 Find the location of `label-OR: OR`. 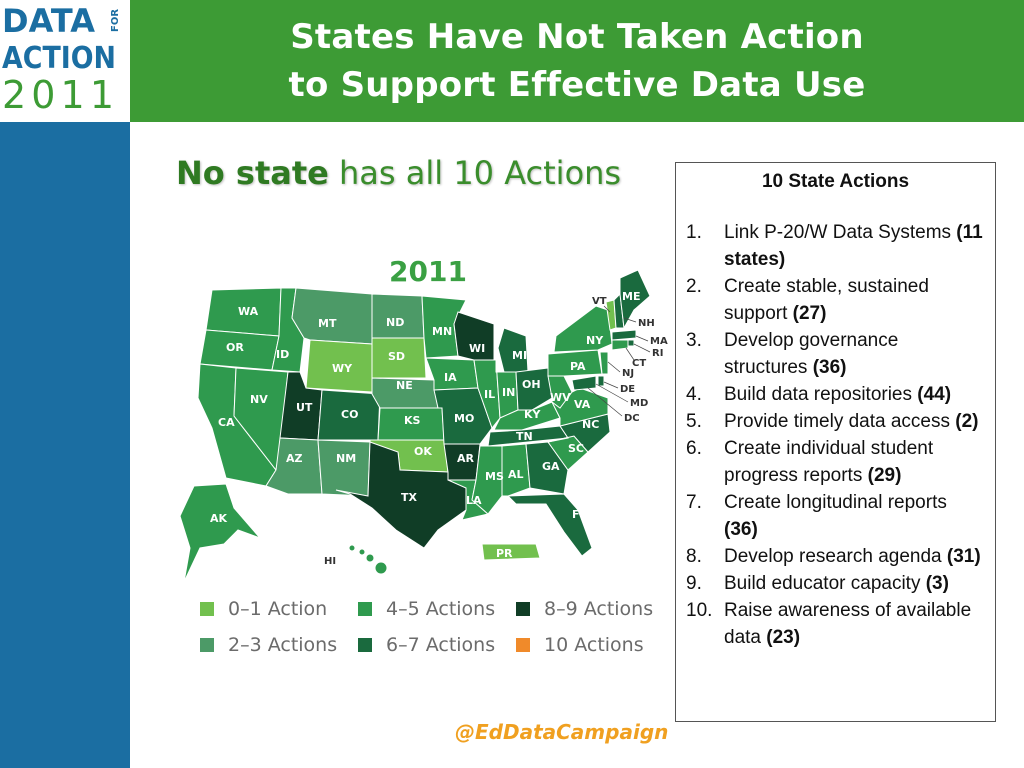

label-OR: OR is located at coordinates (235, 347).